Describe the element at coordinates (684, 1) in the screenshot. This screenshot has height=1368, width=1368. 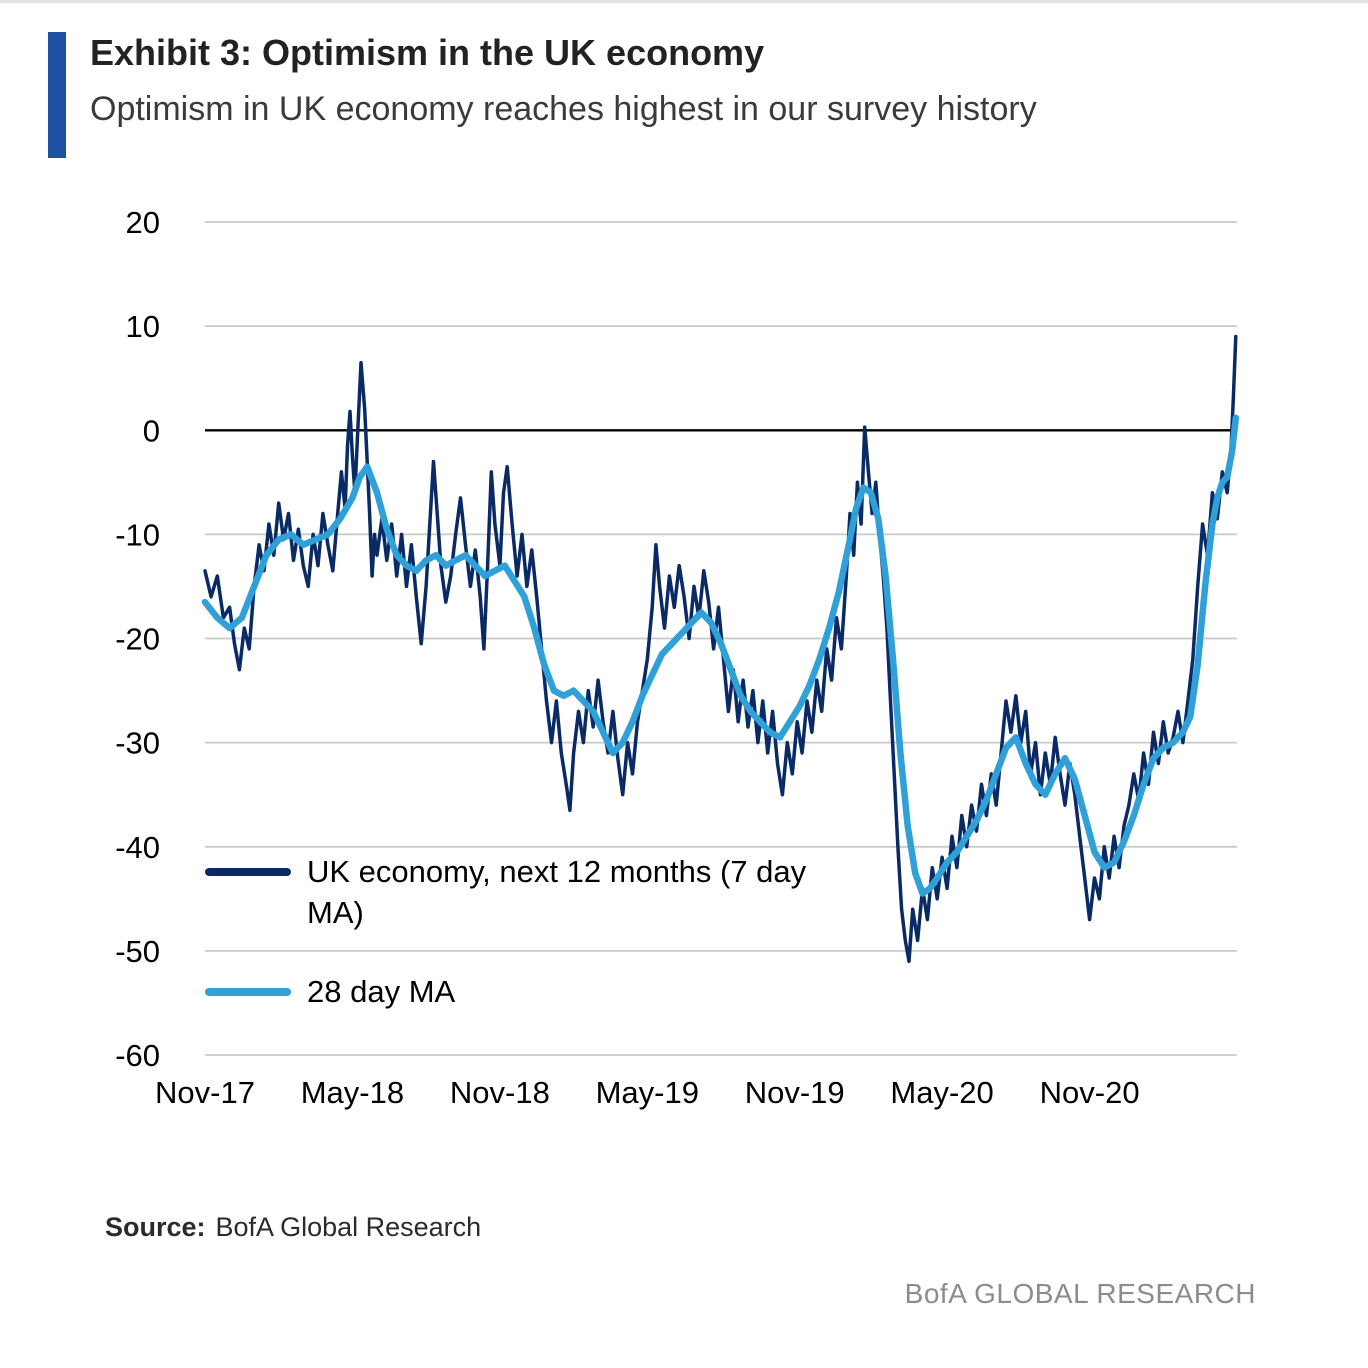
I see `page-top-divider` at that location.